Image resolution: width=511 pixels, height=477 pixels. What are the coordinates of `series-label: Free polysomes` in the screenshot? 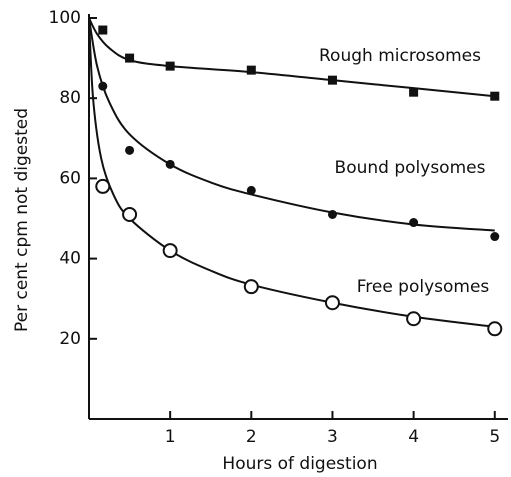 It's located at (423, 287).